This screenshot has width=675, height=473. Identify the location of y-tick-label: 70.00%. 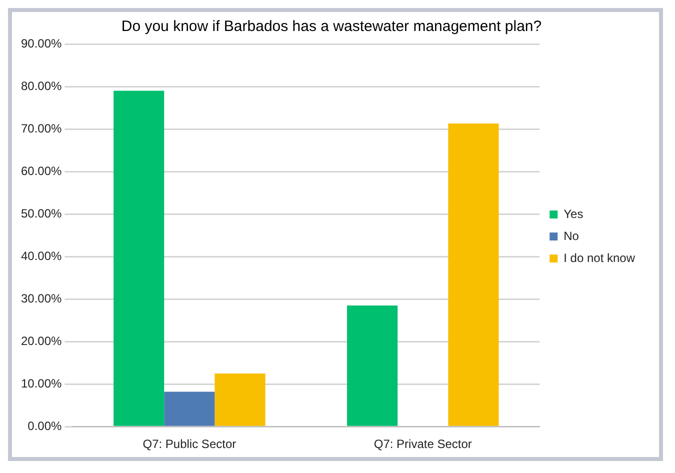
(41, 128).